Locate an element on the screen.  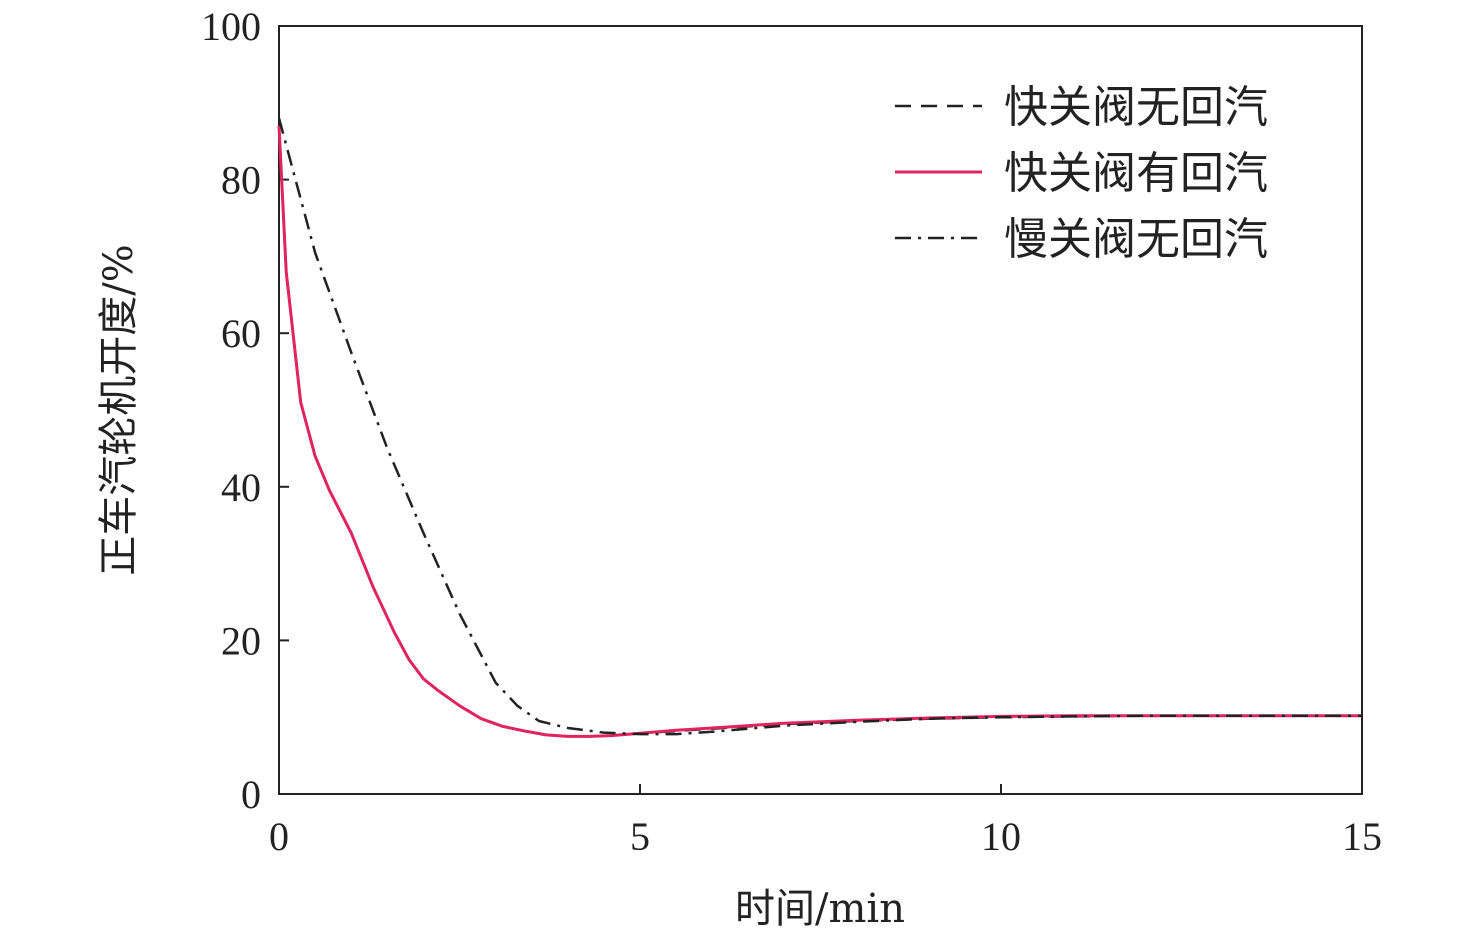
y-tick-label: 0 is located at coordinates (251, 794).